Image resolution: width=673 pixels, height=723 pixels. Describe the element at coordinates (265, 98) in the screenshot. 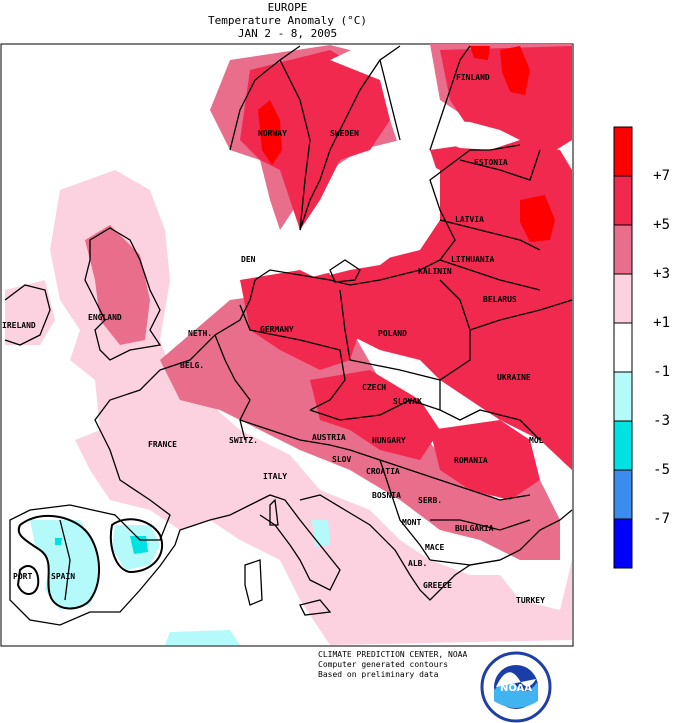

I see `coast-norway` at that location.